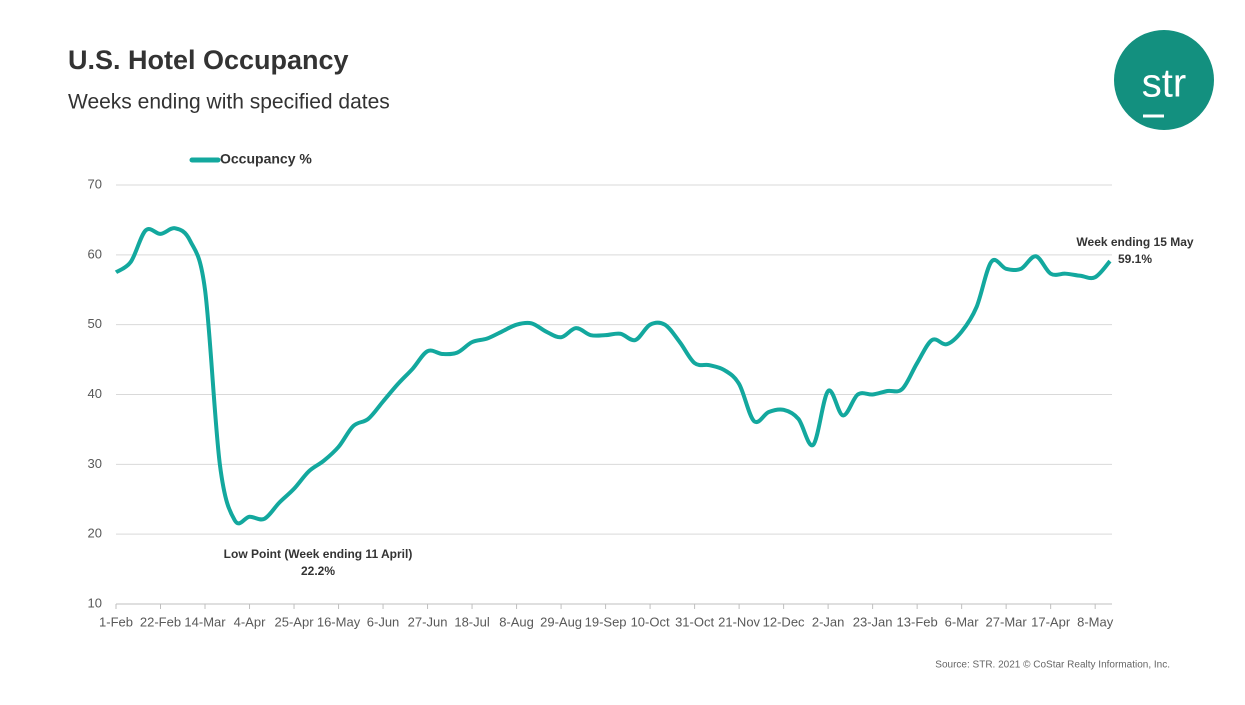  Describe the element at coordinates (917, 621) in the screenshot. I see `x-tick-label: 13-Feb` at that location.